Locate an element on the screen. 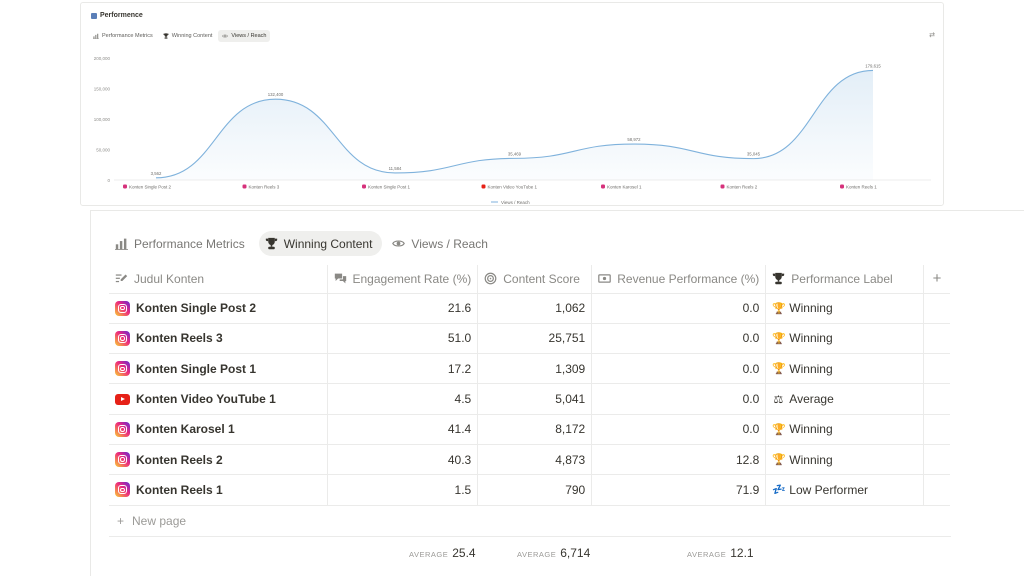 The image size is (1024, 576). content-score-cell: 4,873 is located at coordinates (535, 460).